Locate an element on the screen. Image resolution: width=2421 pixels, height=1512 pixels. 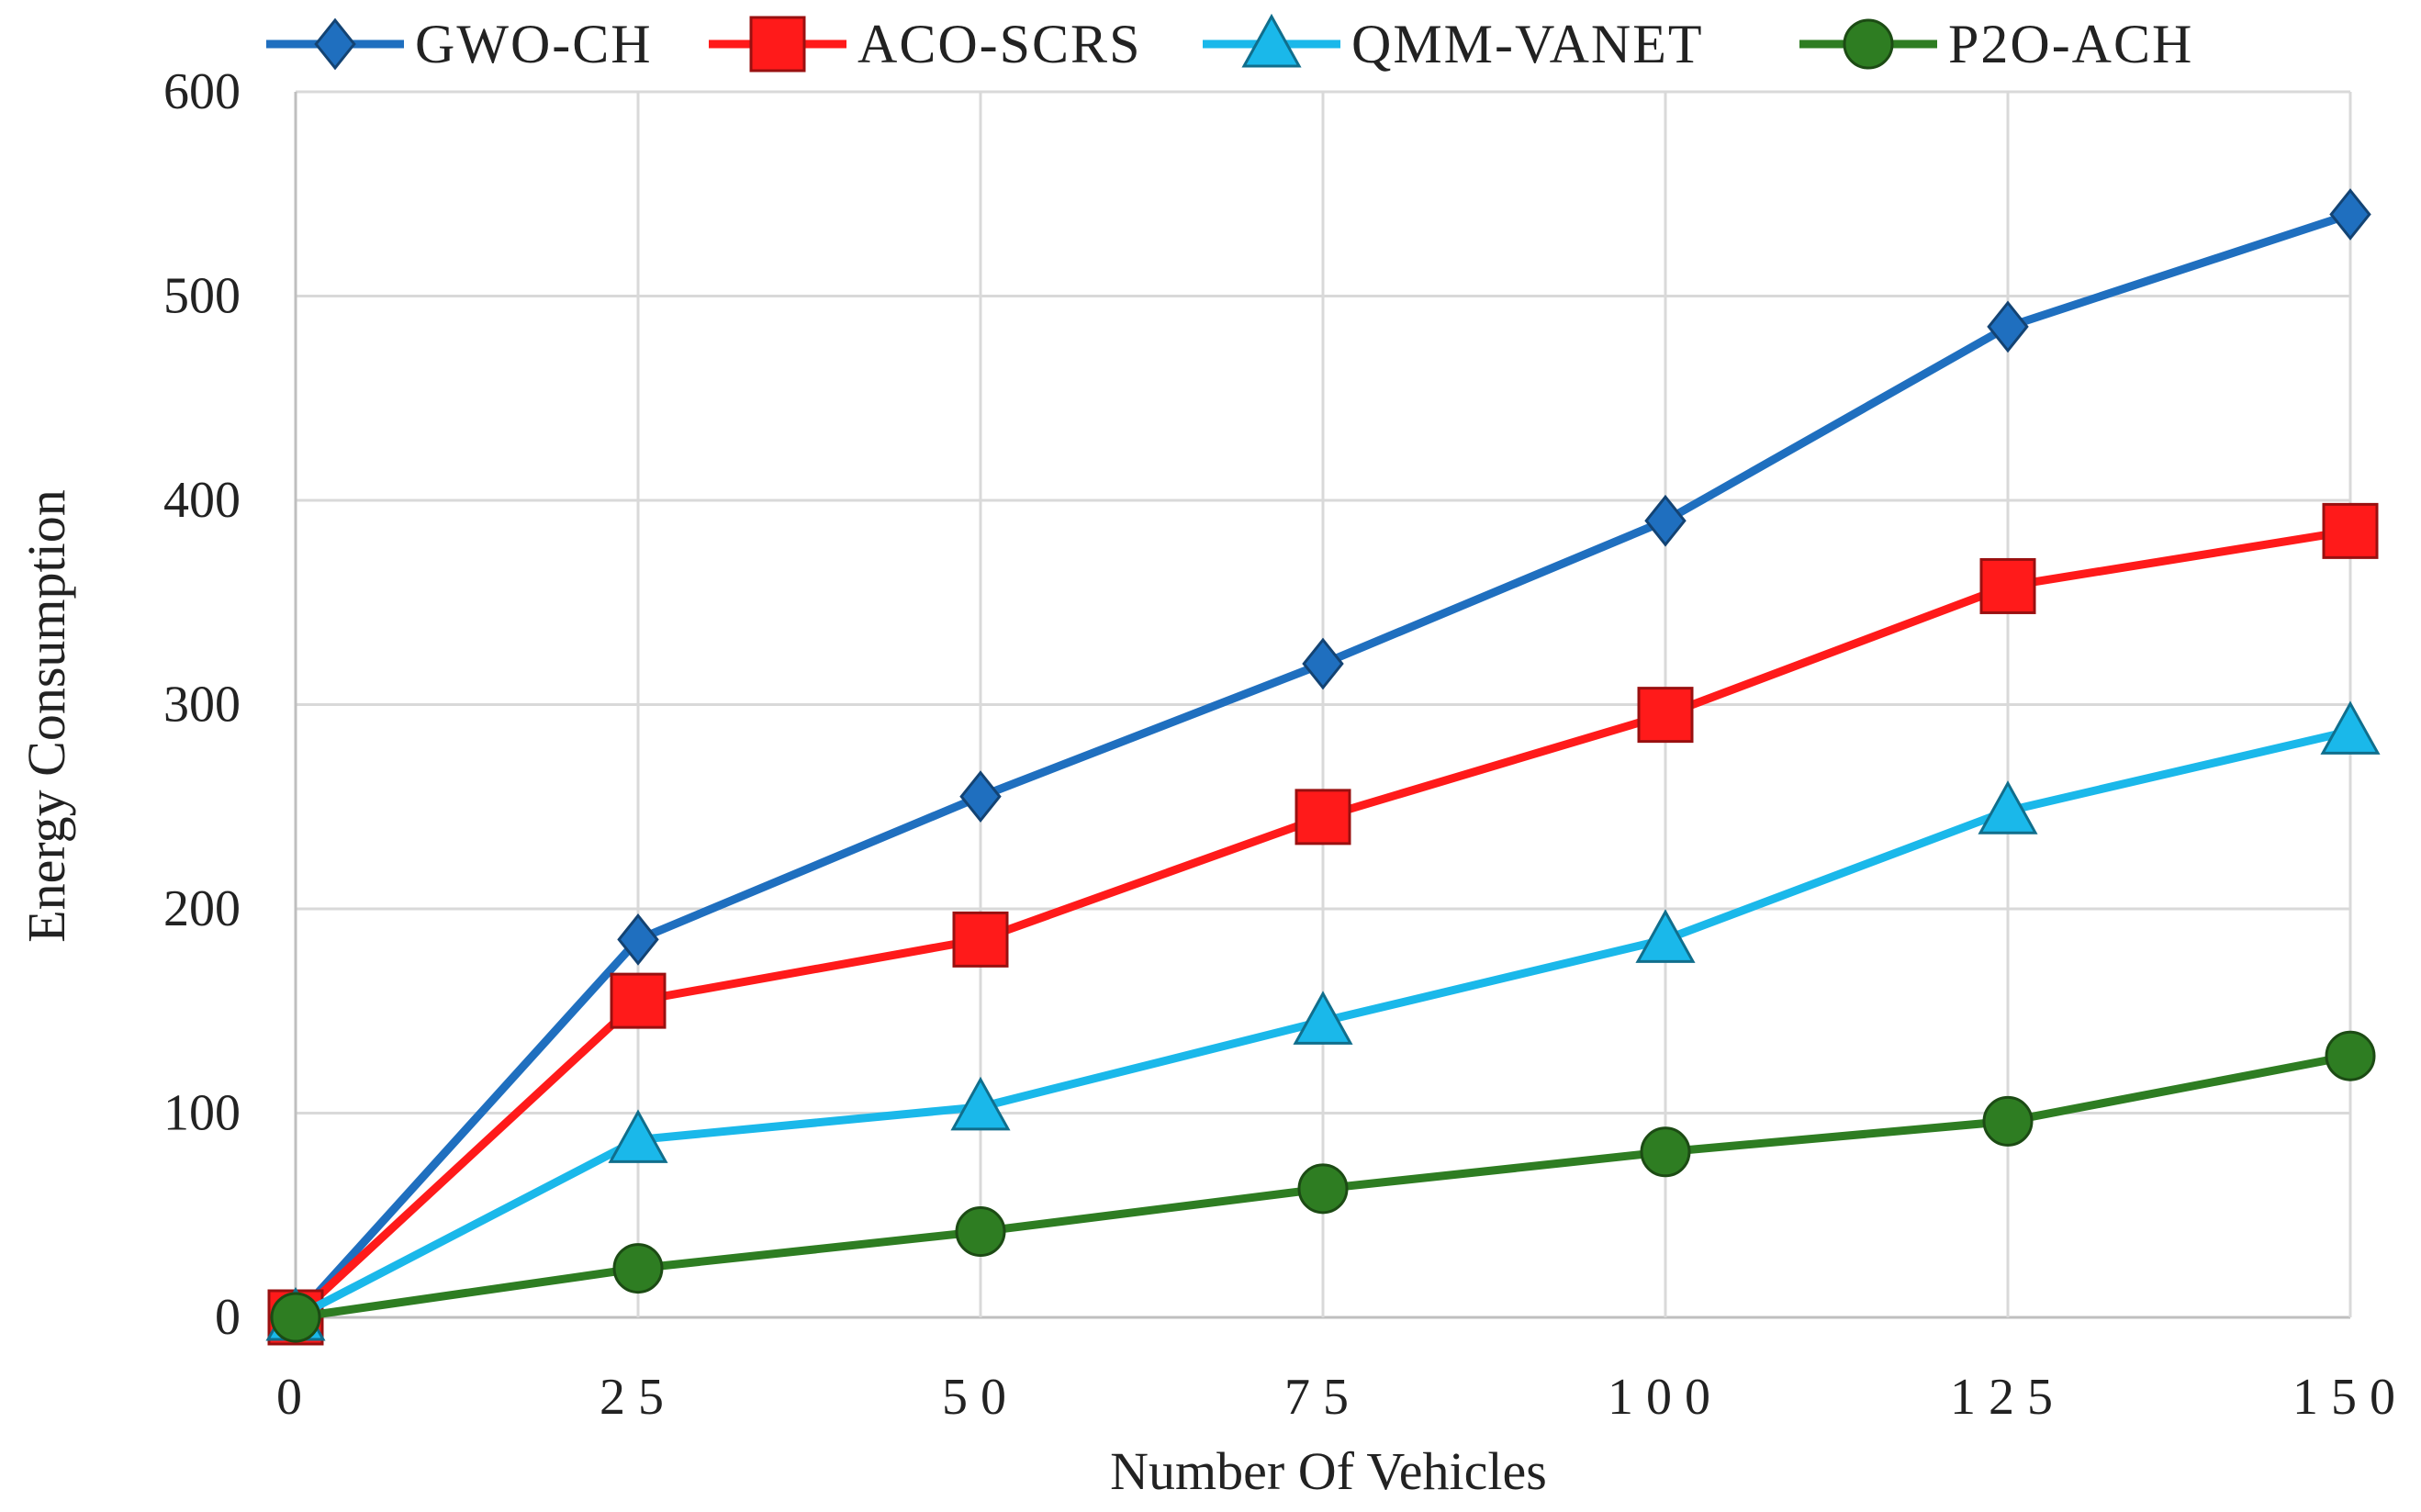
y-tick-label: 200 is located at coordinates (202, 908).